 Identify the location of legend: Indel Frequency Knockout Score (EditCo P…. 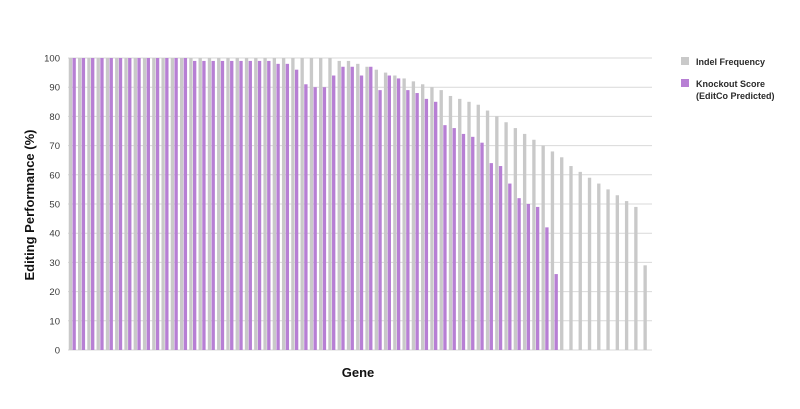
(728, 79).